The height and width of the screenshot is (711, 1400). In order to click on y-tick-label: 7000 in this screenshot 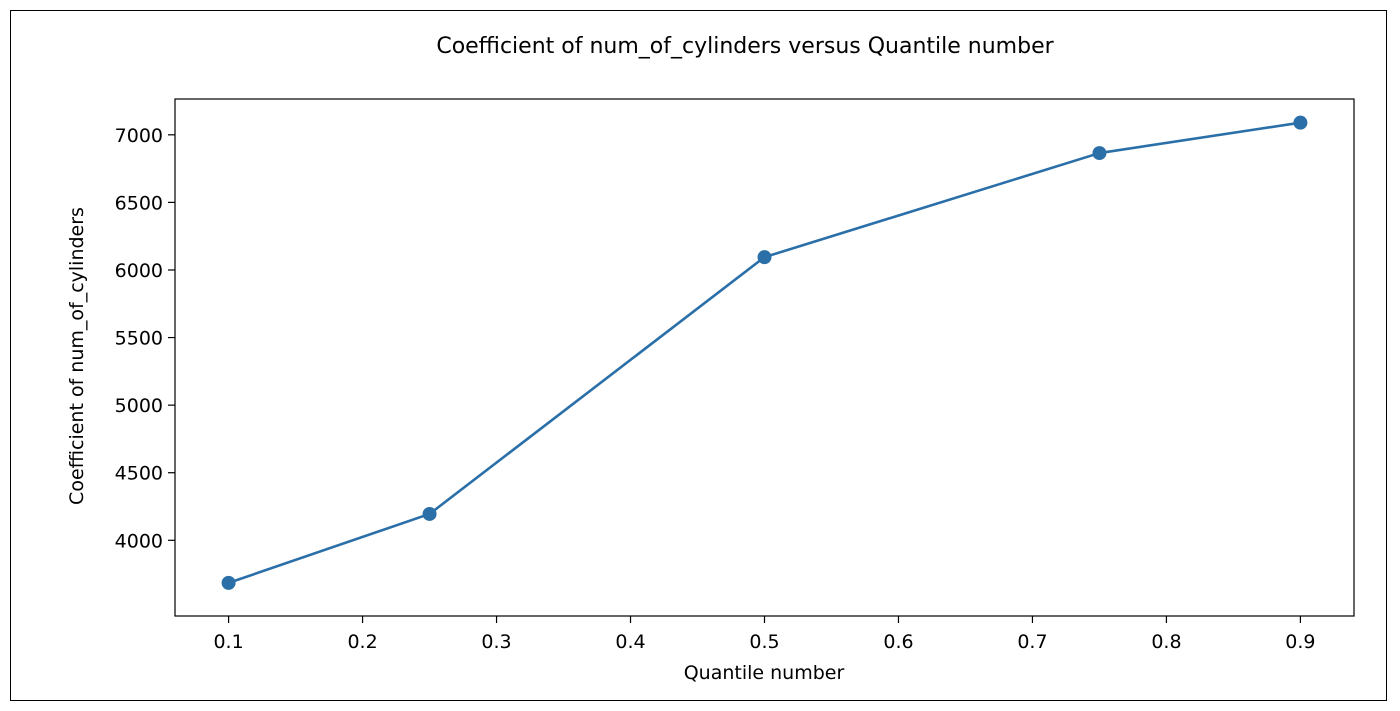, I will do `click(139, 136)`.